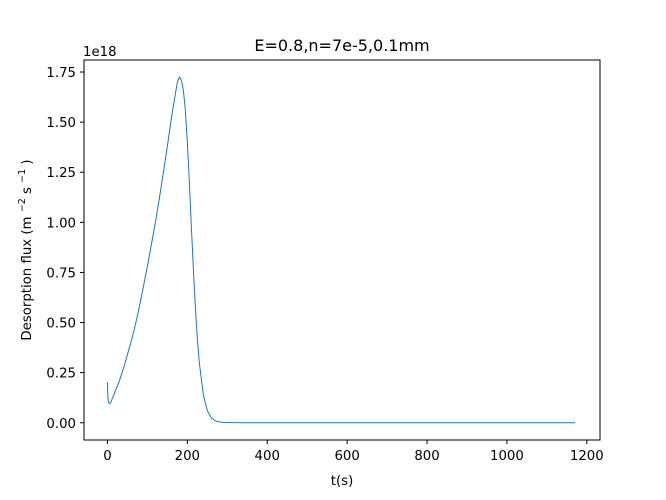 The height and width of the screenshot is (500, 666). What do you see at coordinates (61, 73) in the screenshot?
I see `y-tick-label: 1.75` at bounding box center [61, 73].